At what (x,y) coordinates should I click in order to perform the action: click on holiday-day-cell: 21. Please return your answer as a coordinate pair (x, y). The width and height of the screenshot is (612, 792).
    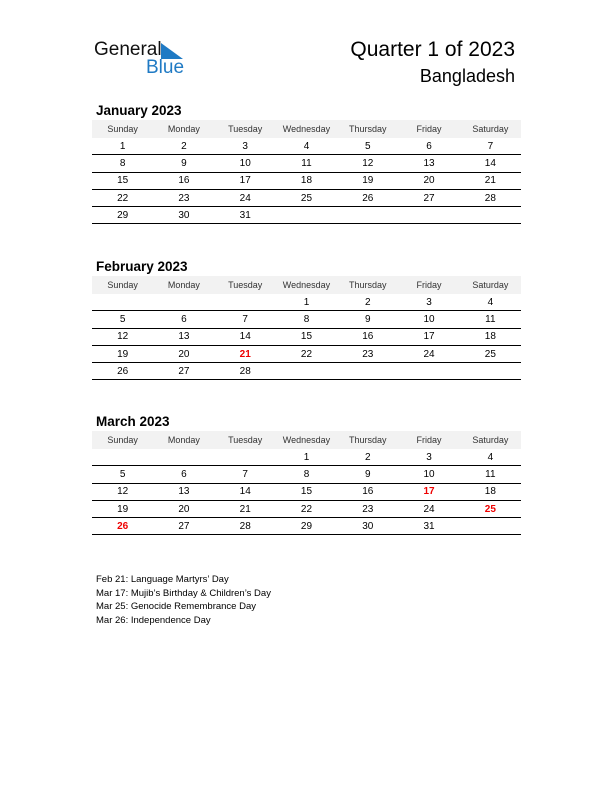
    Looking at the image, I should click on (245, 354).